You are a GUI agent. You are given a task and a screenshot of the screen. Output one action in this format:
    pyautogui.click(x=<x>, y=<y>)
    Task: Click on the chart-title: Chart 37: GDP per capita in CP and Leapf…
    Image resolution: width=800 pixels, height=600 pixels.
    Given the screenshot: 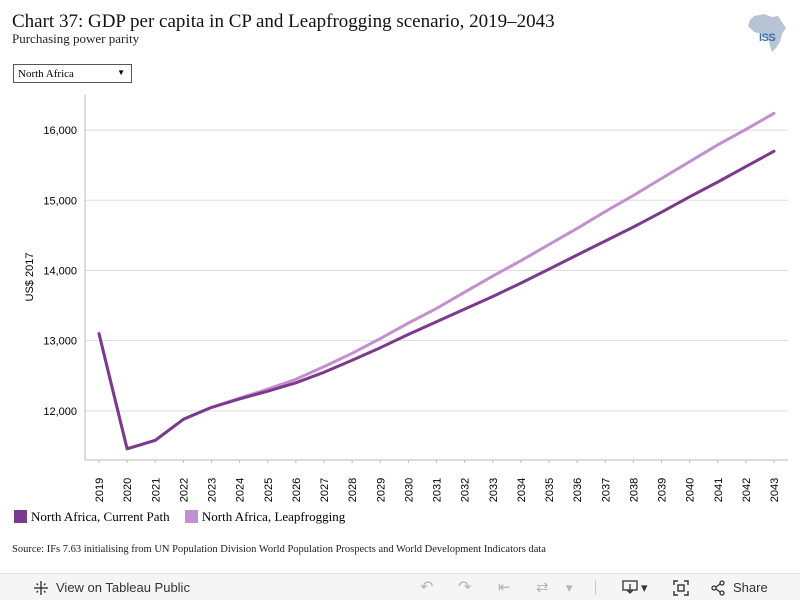 What is the action you would take?
    pyautogui.click(x=283, y=21)
    